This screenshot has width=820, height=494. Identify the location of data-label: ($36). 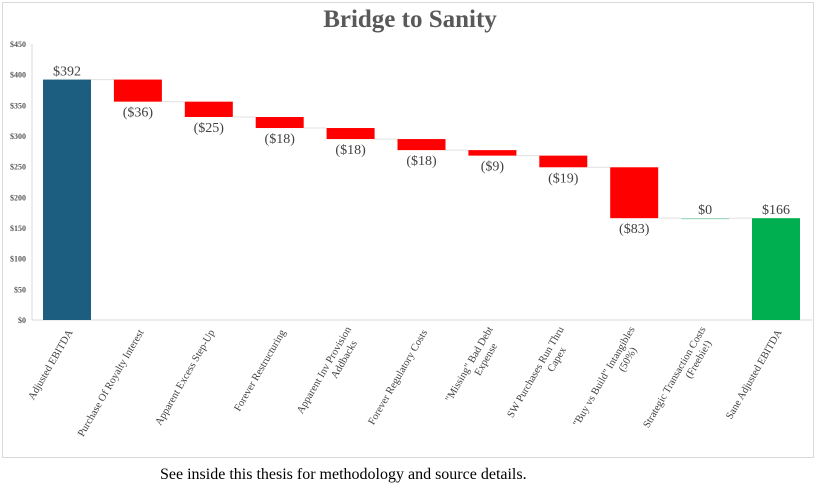
(138, 113).